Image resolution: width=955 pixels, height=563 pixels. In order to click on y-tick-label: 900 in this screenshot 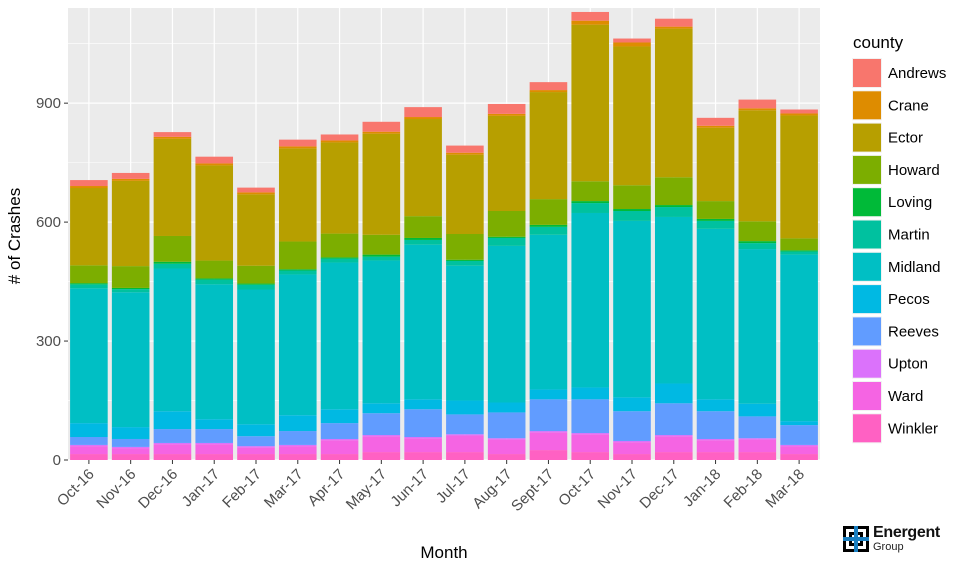, I will do `click(48, 103)`.